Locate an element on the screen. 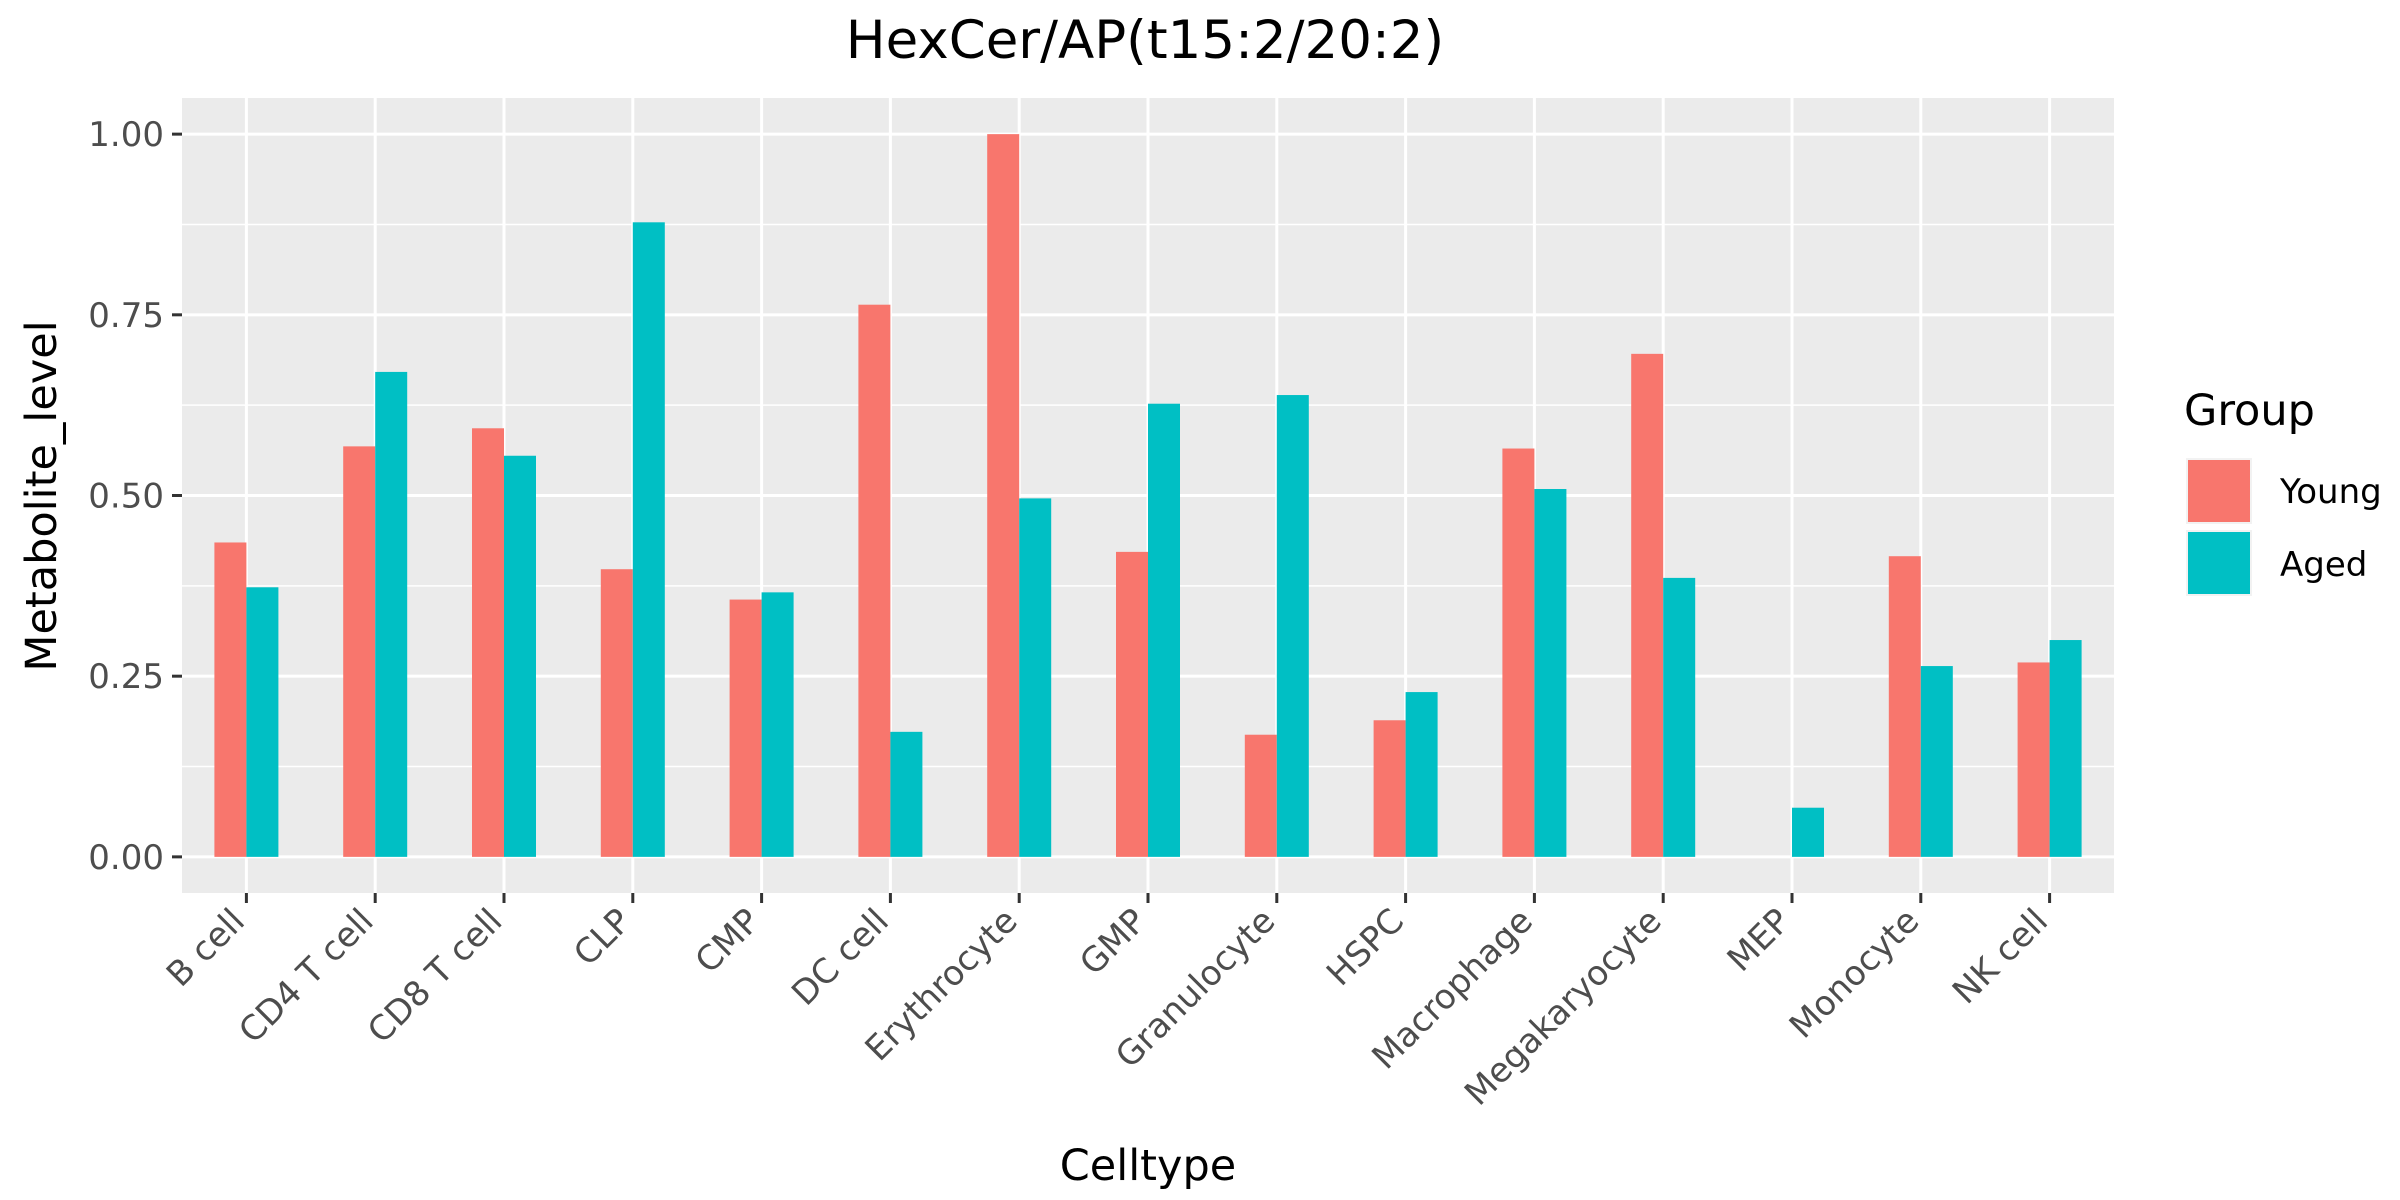  bar-aged-dc-cell is located at coordinates (906, 794).